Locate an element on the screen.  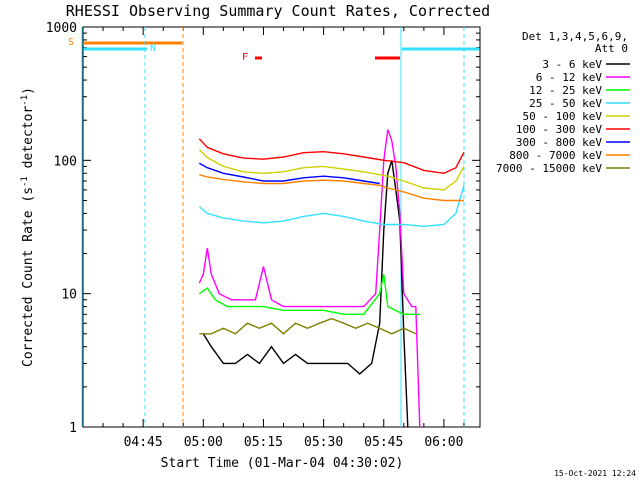
xtick-label-1: 05:00 is located at coordinates (203, 442).